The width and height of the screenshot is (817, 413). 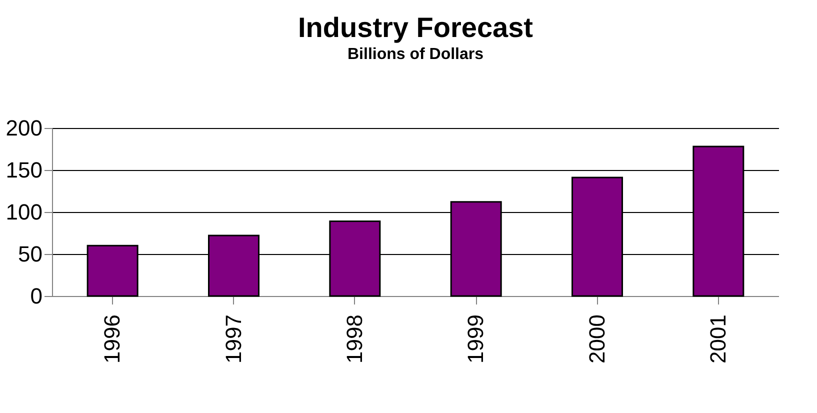 What do you see at coordinates (24, 128) in the screenshot?
I see `y-tick-label: 200` at bounding box center [24, 128].